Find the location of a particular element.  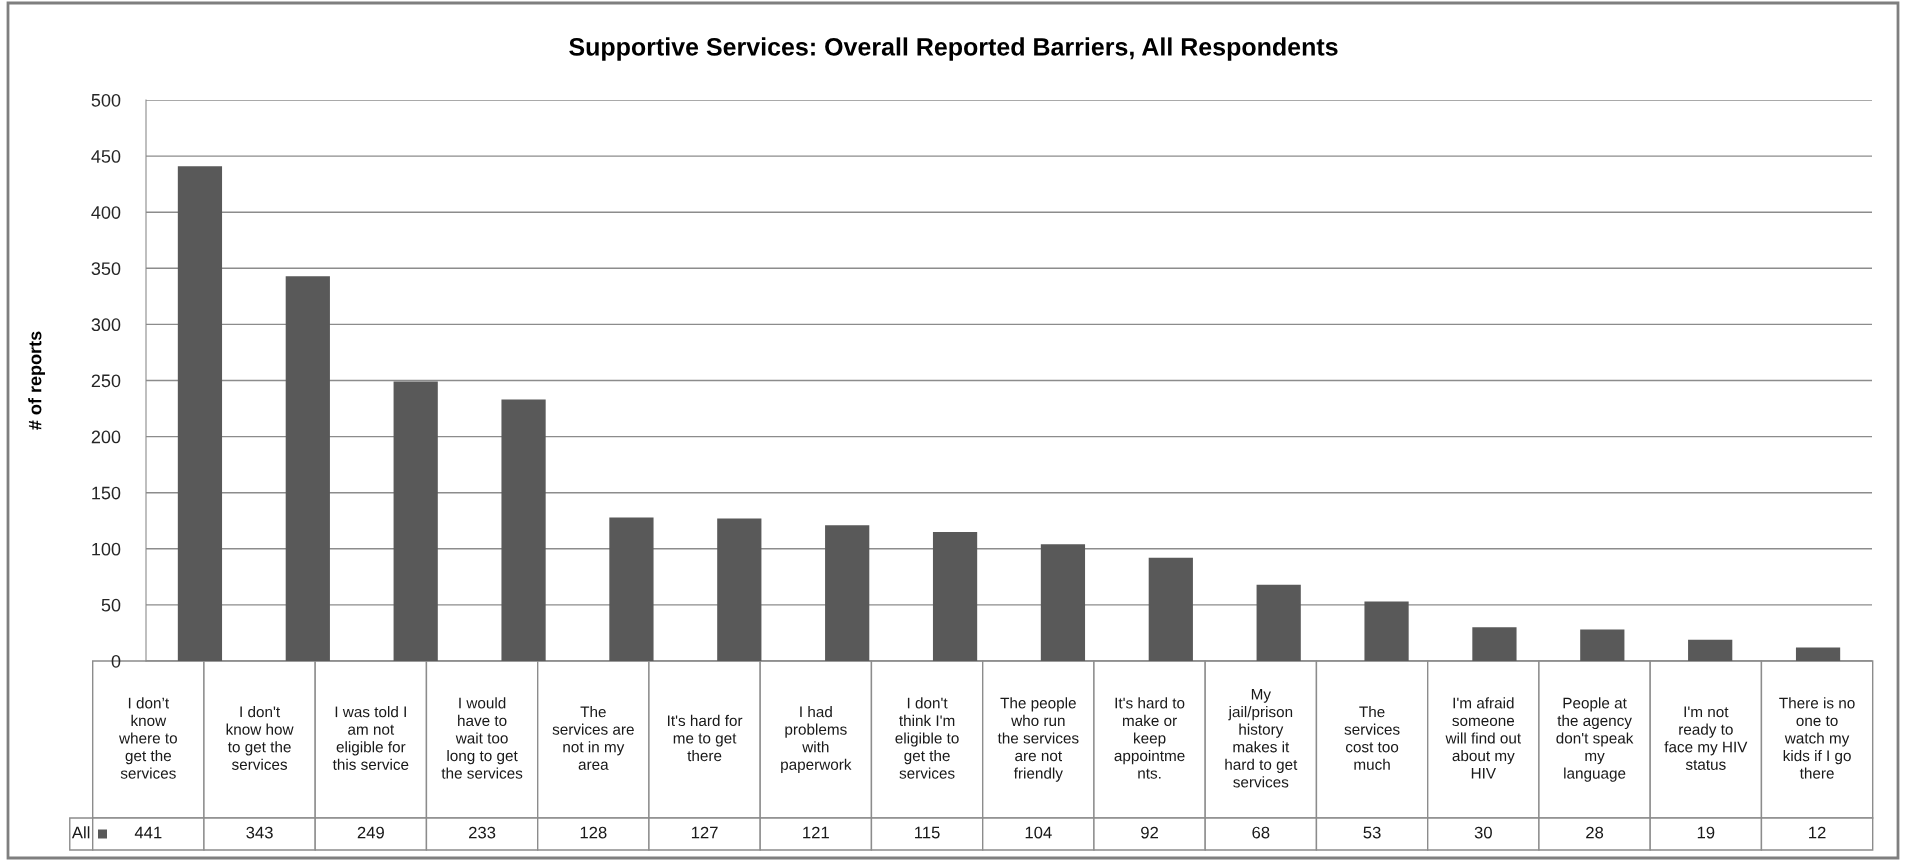

data-label: 53 is located at coordinates (1372, 832).